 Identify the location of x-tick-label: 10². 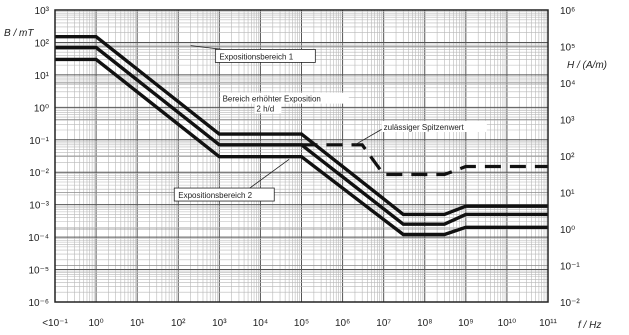
(178, 323).